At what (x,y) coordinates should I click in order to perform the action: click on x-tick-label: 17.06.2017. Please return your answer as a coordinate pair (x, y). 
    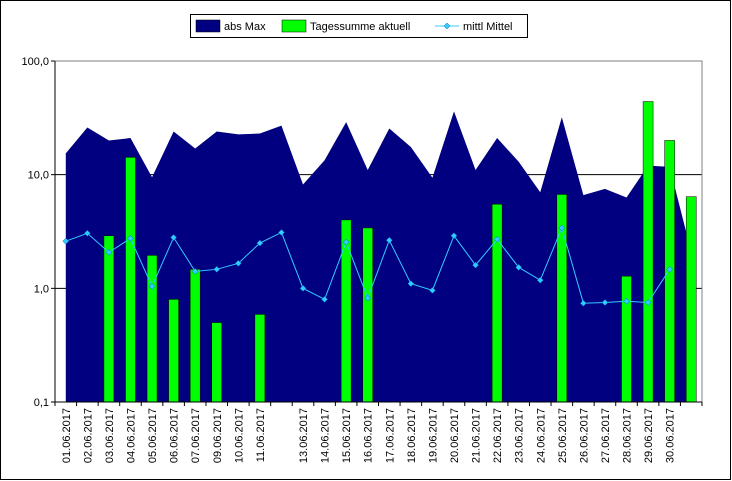
    Looking at the image, I should click on (390, 435).